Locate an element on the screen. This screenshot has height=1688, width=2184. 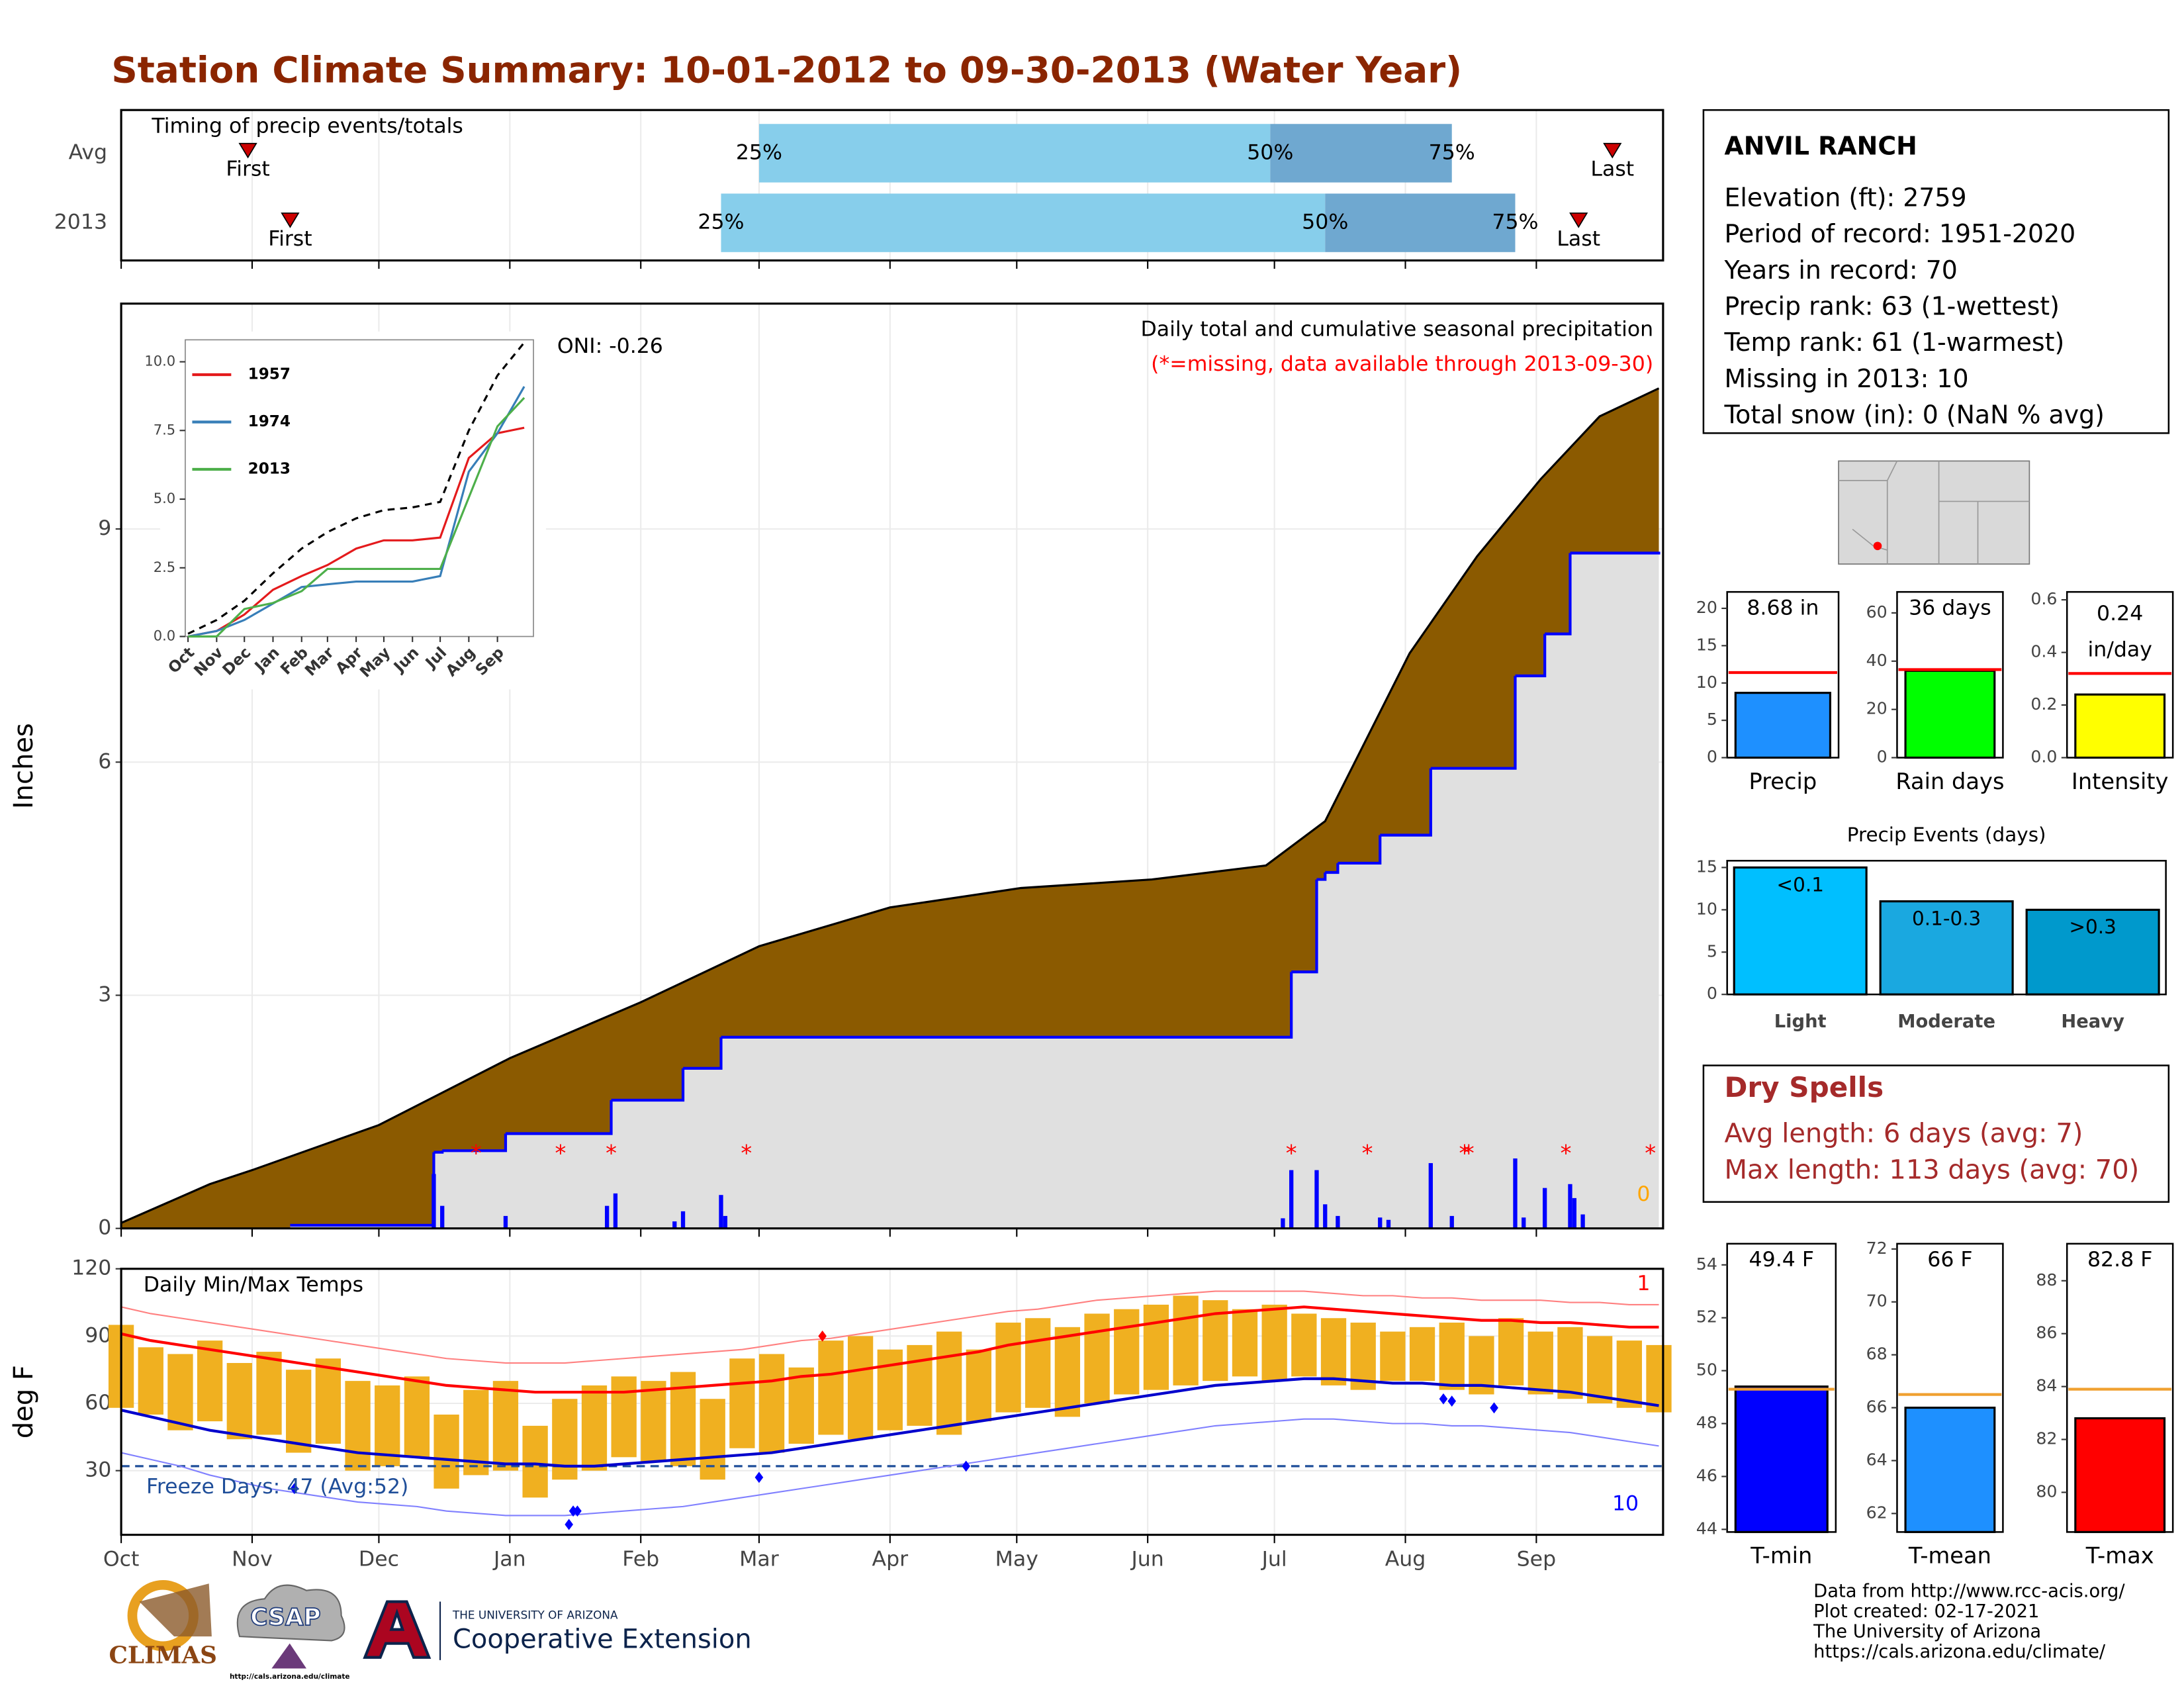
station-box is located at coordinates (1936, 271).